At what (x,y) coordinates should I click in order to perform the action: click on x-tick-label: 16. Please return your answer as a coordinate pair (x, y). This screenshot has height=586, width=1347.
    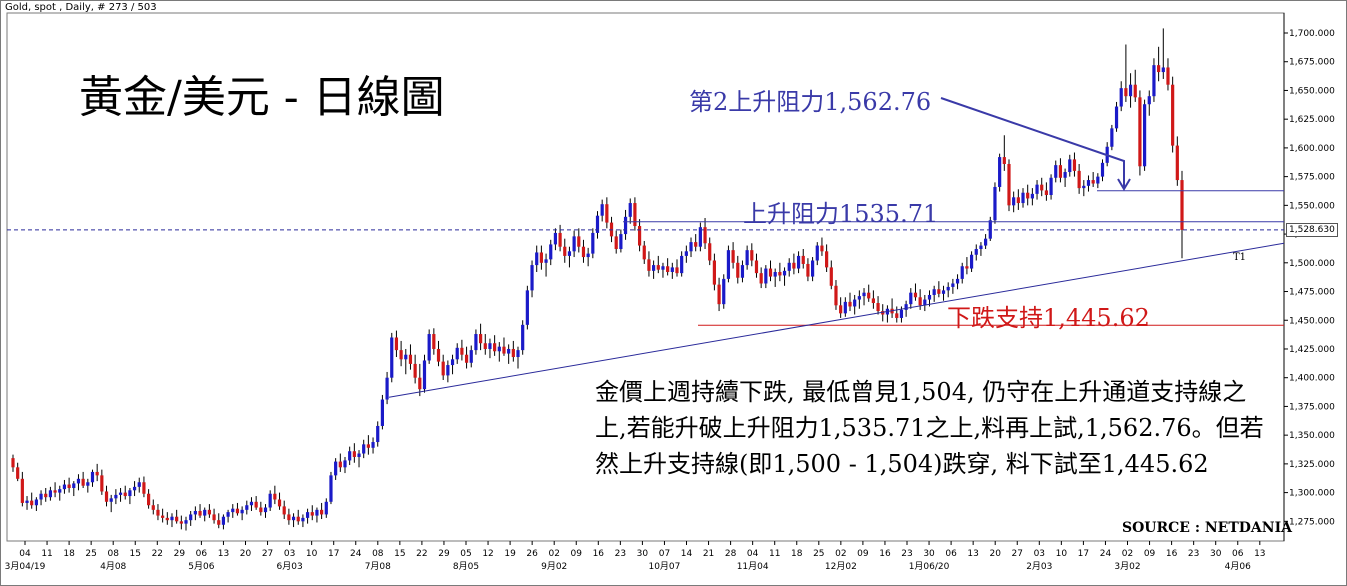
    Looking at the image, I should click on (599, 554).